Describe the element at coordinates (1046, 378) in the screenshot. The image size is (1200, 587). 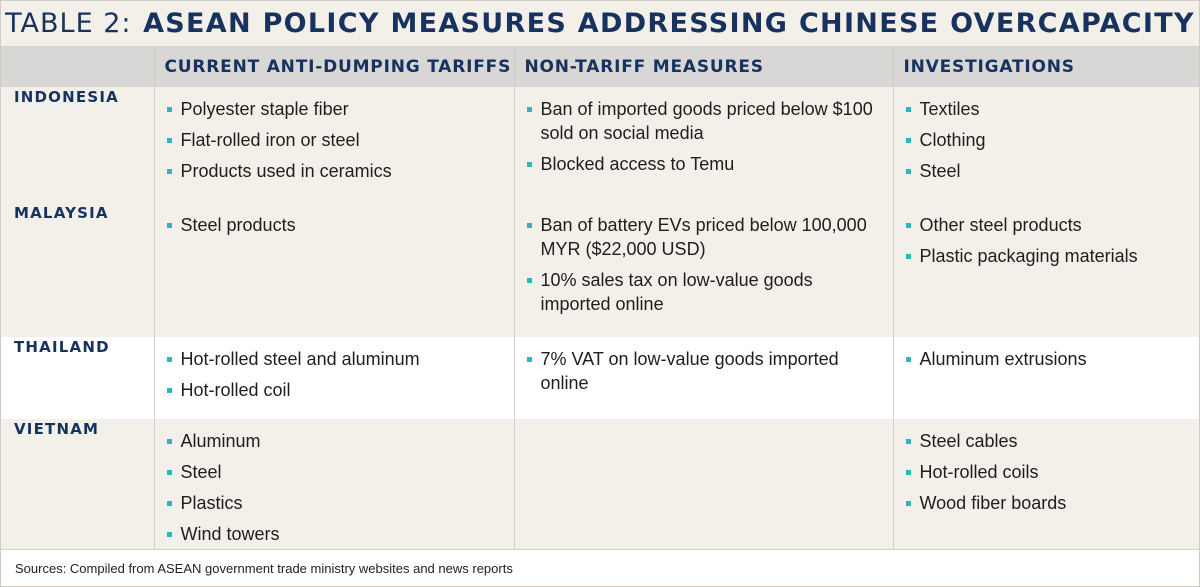
I see `investigations-cell: Aluminum extrusions` at that location.